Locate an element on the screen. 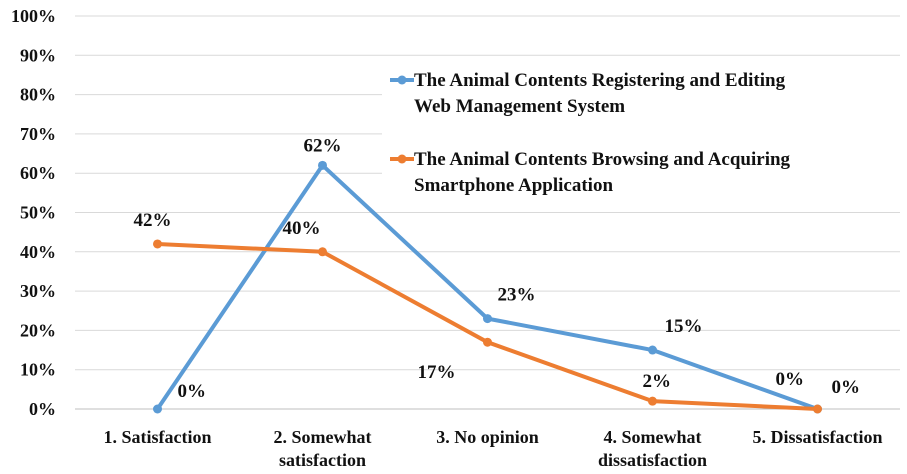 This screenshot has width=907, height=474. y-tick-label: 100% is located at coordinates (33, 16).